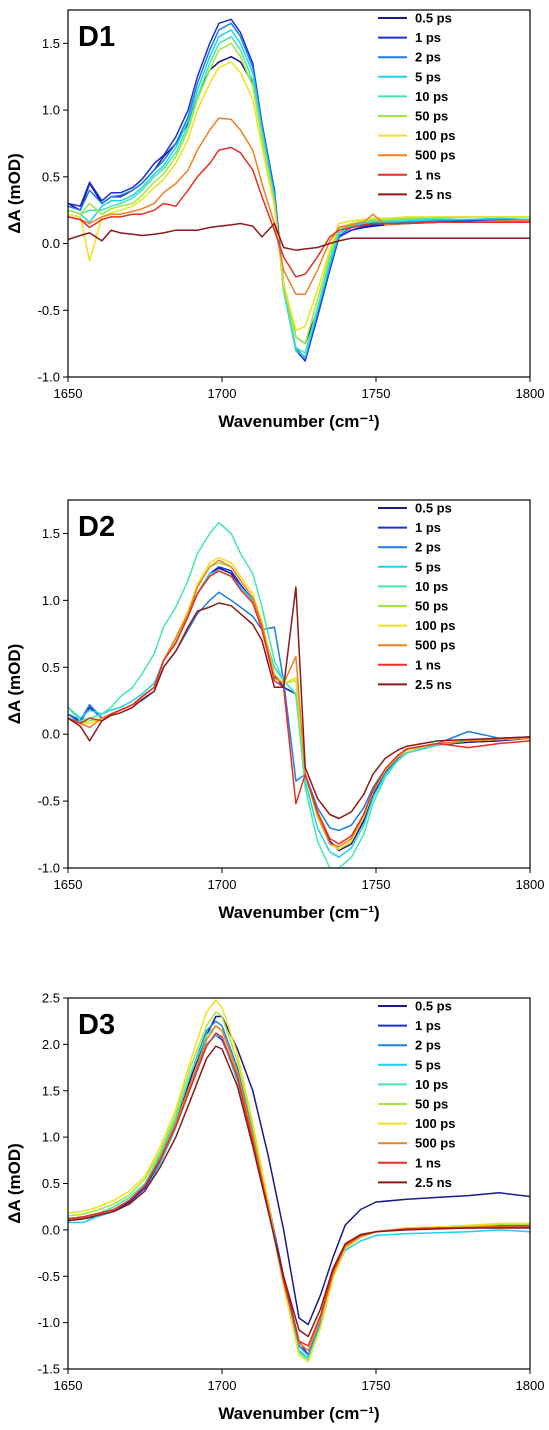  What do you see at coordinates (51, 243) in the screenshot?
I see `chart-1-y-tick-label: 0.0` at bounding box center [51, 243].